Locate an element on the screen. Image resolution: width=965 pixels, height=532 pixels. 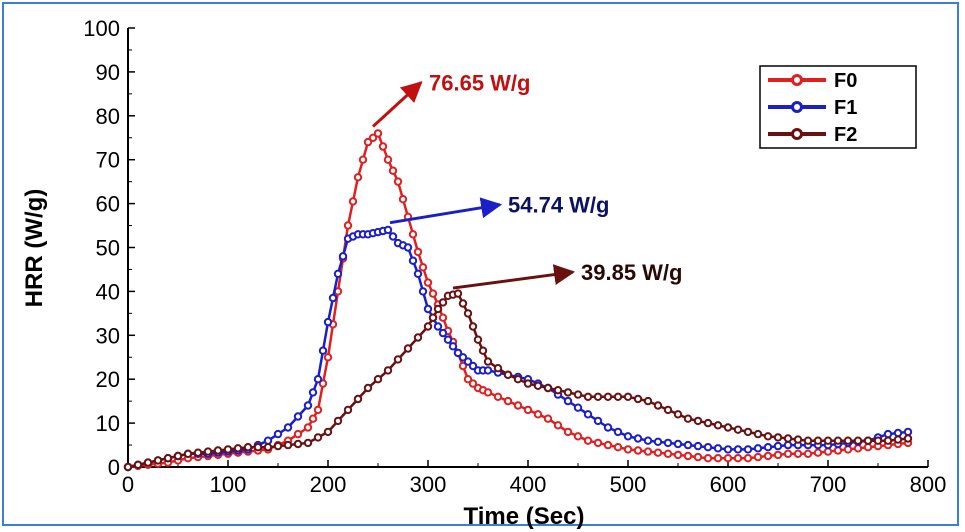
y-tick-label: 50 is located at coordinates (108, 248).